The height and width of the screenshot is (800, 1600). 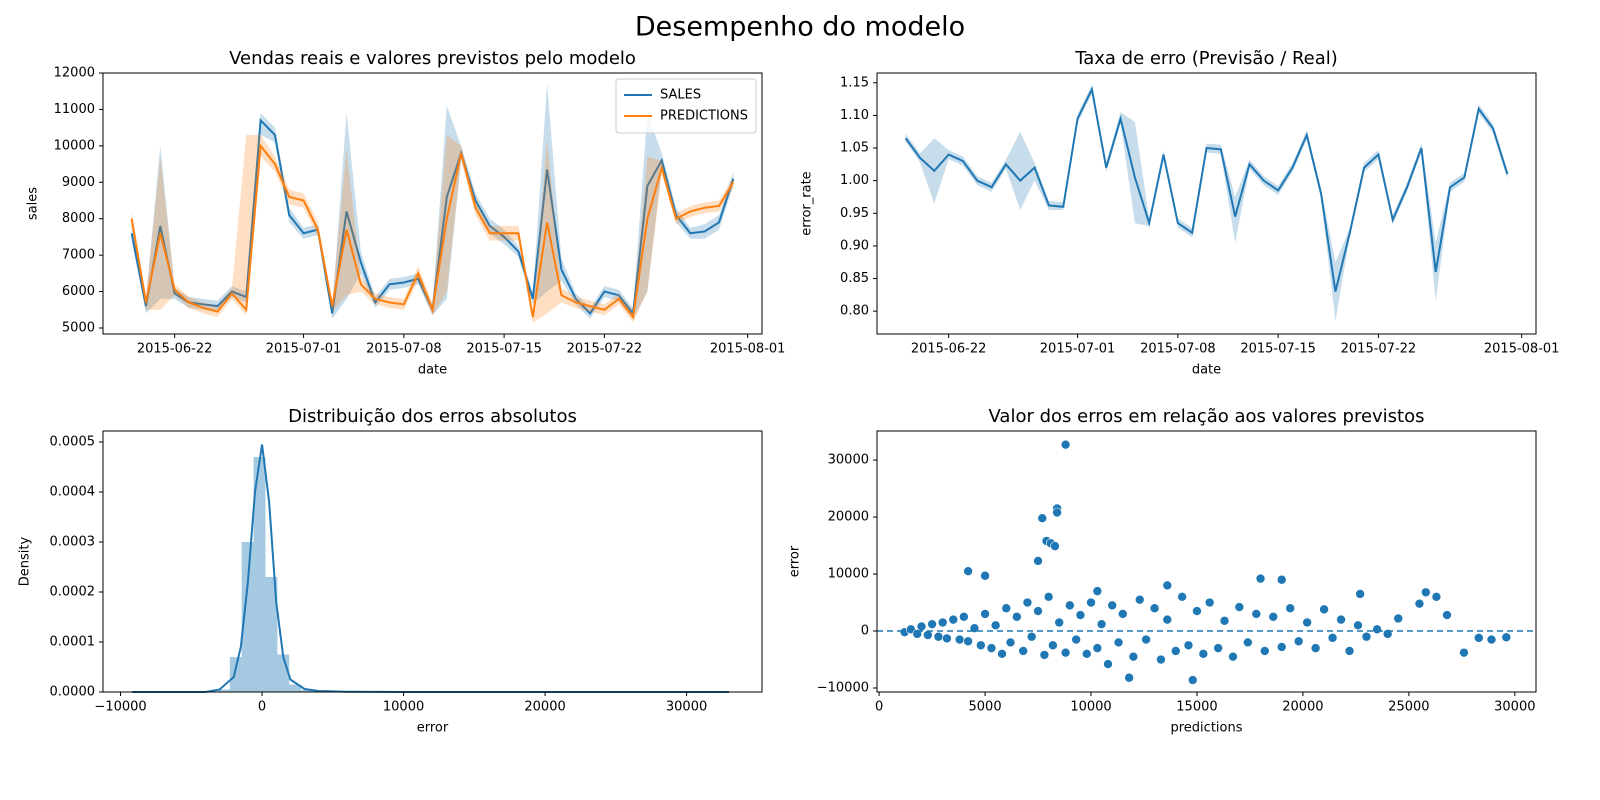 I want to click on y-tick-label: 0.0004, so click(x=73, y=492).